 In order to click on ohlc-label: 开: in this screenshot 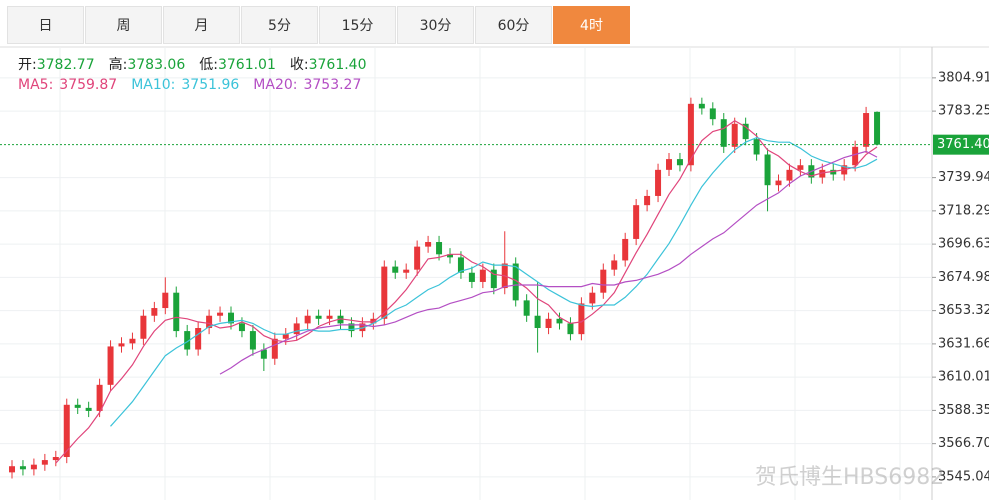, I will do `click(27, 65)`.